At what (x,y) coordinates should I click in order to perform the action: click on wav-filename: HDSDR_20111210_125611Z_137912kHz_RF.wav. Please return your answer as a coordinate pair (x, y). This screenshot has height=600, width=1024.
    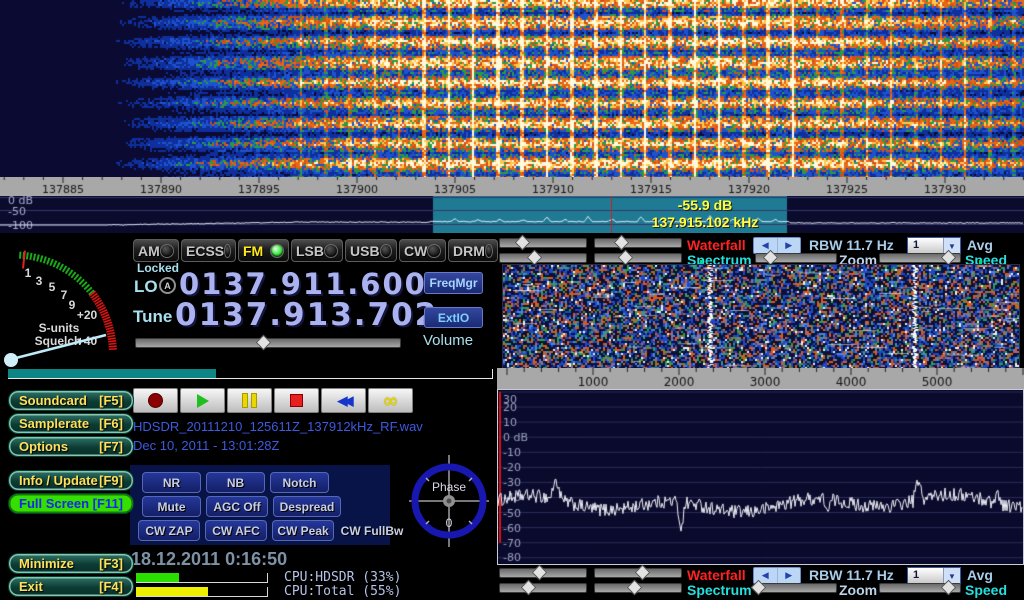
    Looking at the image, I should click on (278, 426).